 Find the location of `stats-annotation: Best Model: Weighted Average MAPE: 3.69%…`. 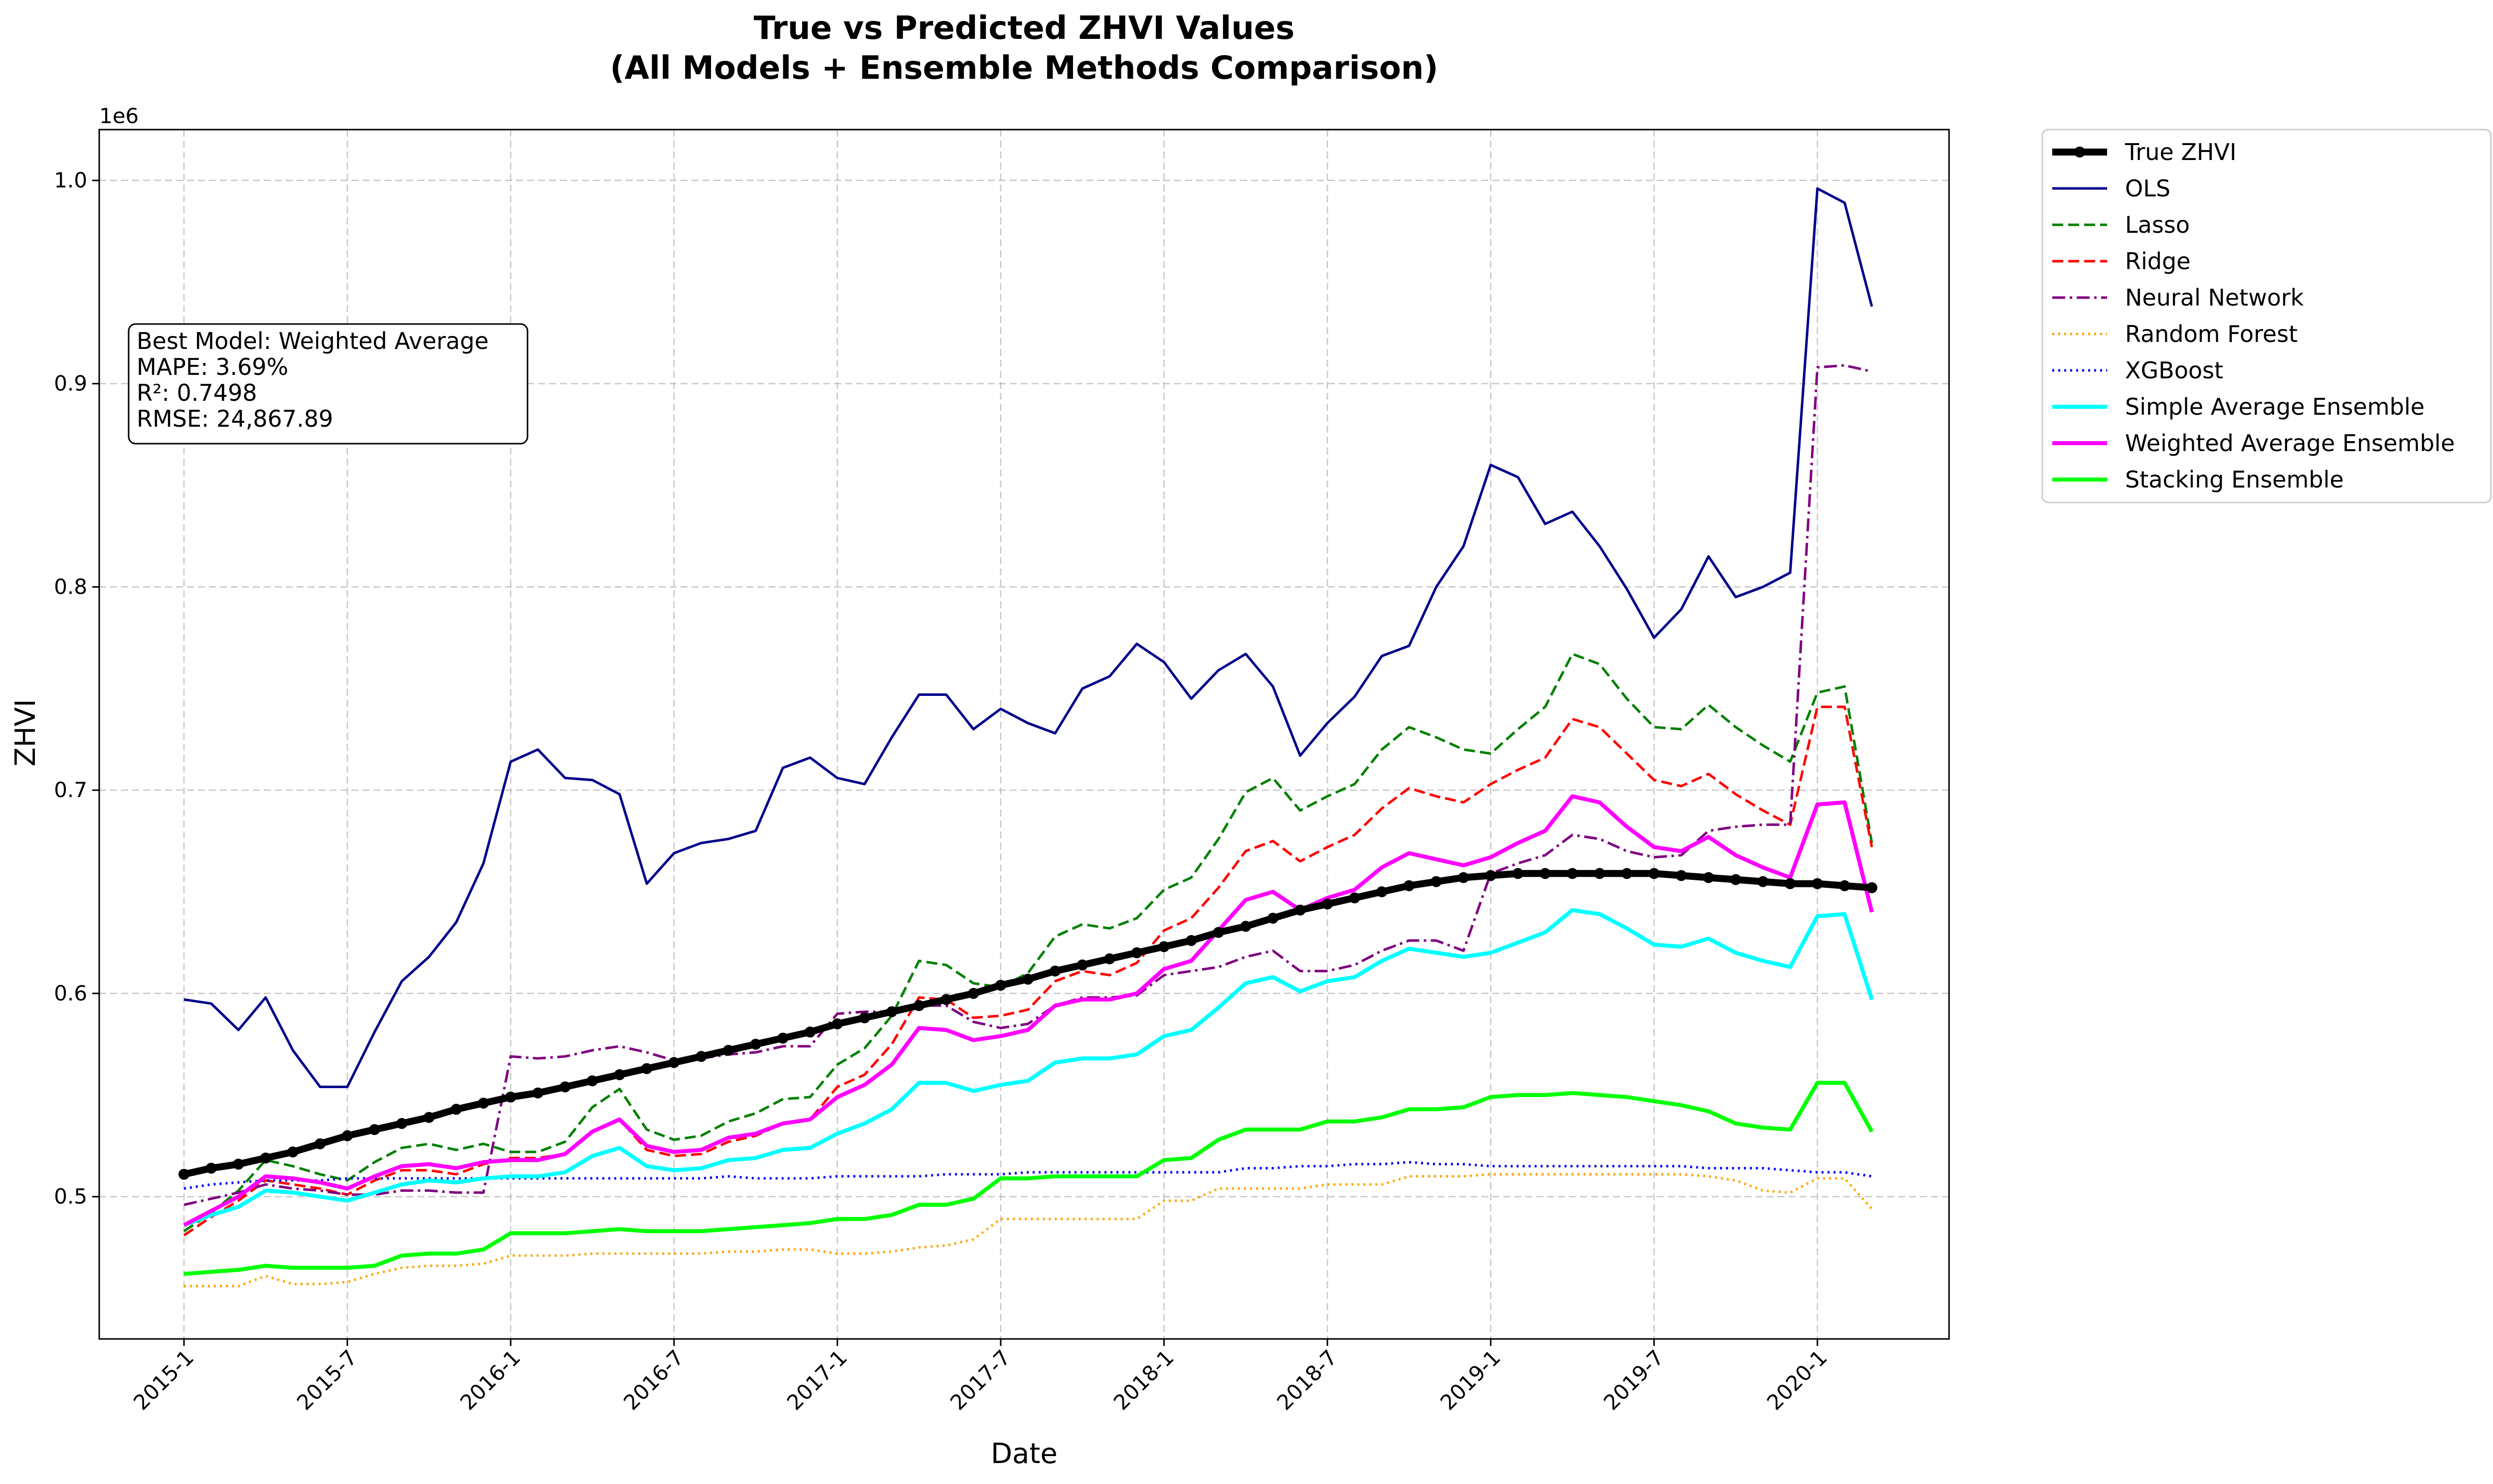

stats-annotation: Best Model: Weighted Average MAPE: 3.69%… is located at coordinates (329, 384).